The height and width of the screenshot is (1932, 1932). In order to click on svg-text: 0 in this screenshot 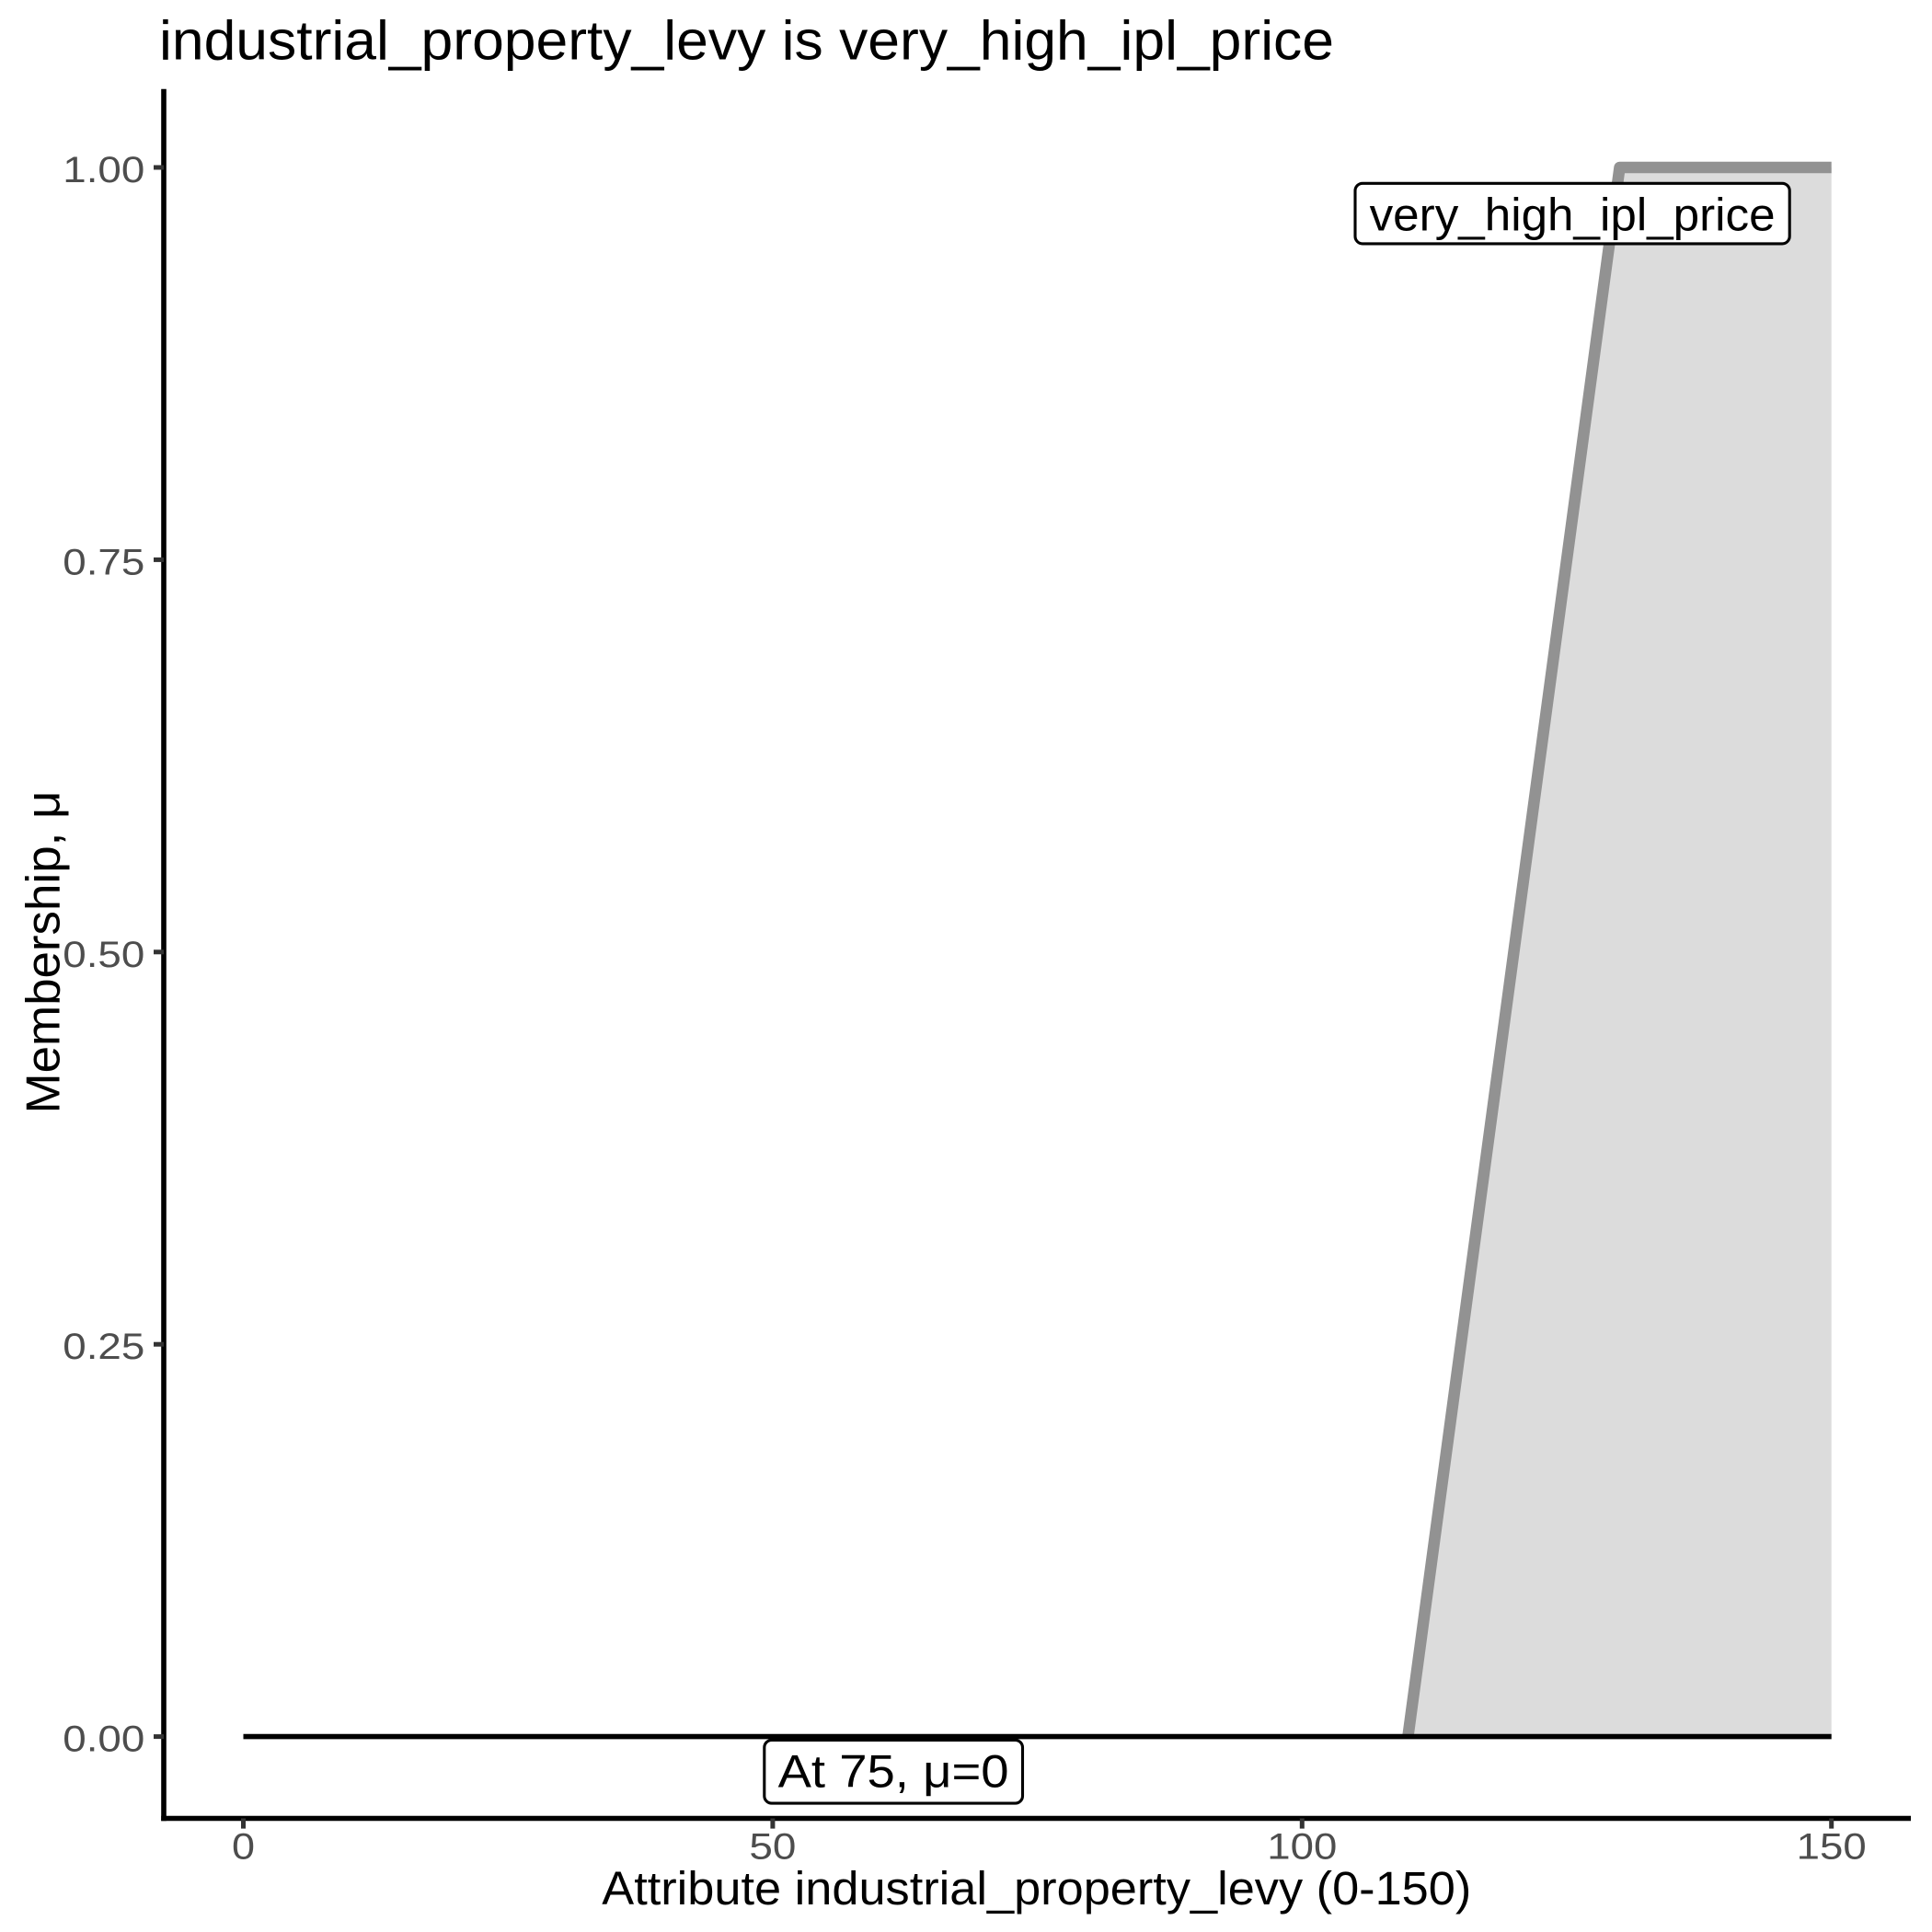, I will do `click(243, 1847)`.